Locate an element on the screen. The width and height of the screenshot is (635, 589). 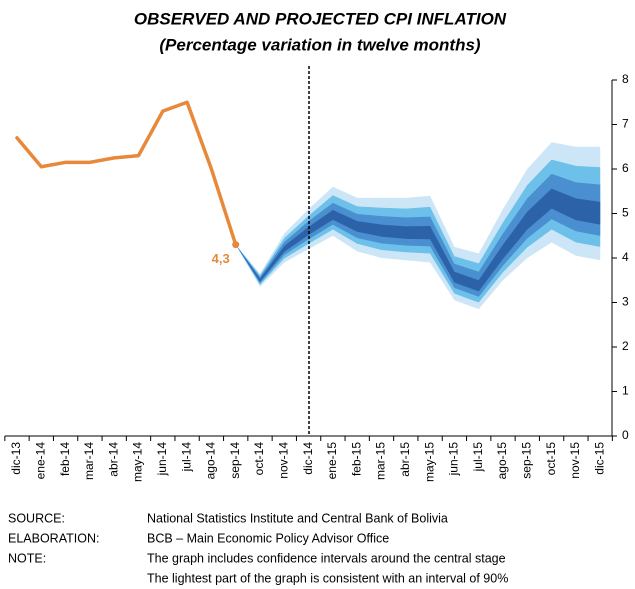
y-tick-label: 5 is located at coordinates (625, 213).